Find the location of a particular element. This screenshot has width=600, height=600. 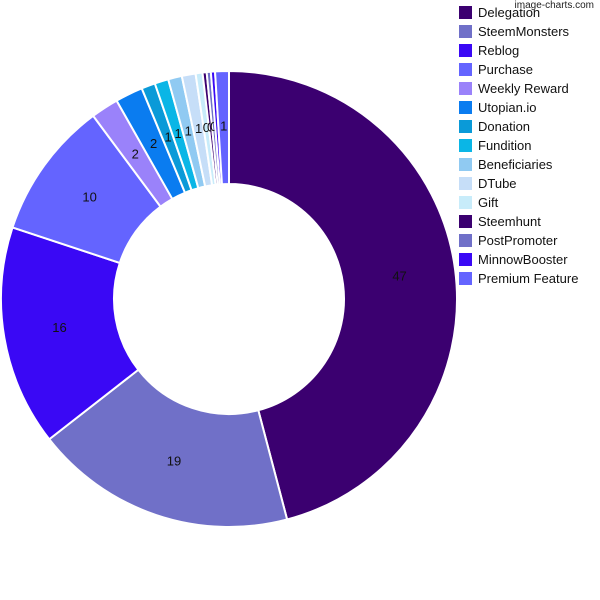

legend-item: MinnowBooster is located at coordinates (518, 259).